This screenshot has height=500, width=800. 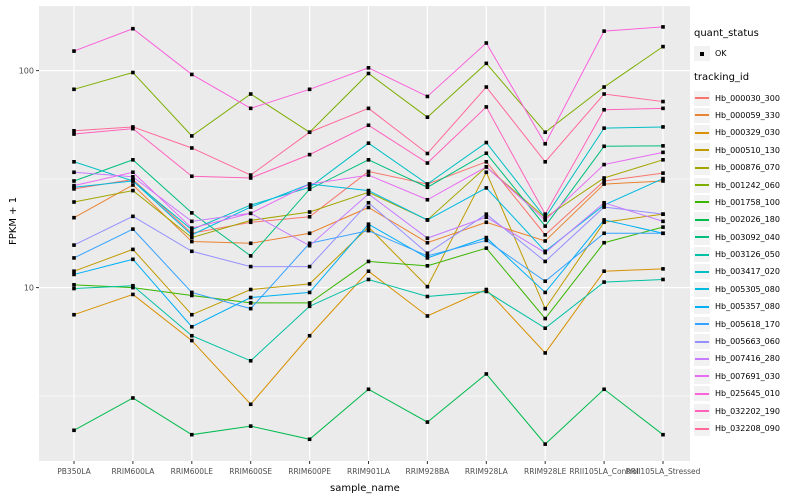 What do you see at coordinates (604, 471) in the screenshot?
I see `x-tick-label: RRII105LA_Control` at bounding box center [604, 471].